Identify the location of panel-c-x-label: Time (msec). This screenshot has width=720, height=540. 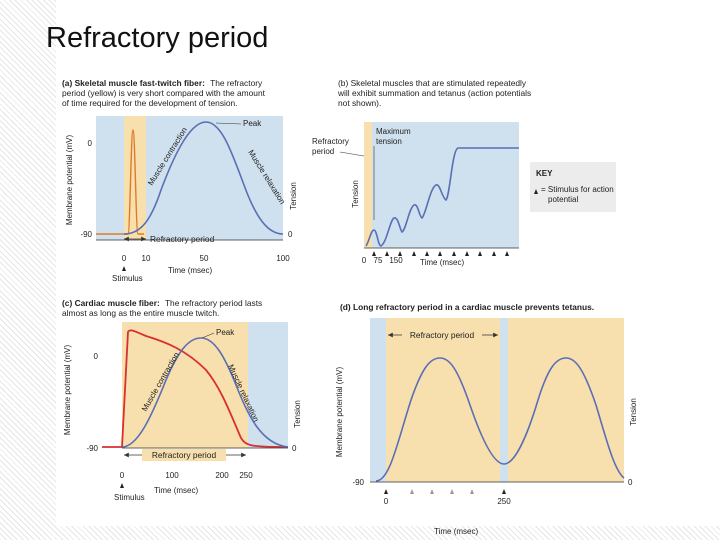
(176, 490).